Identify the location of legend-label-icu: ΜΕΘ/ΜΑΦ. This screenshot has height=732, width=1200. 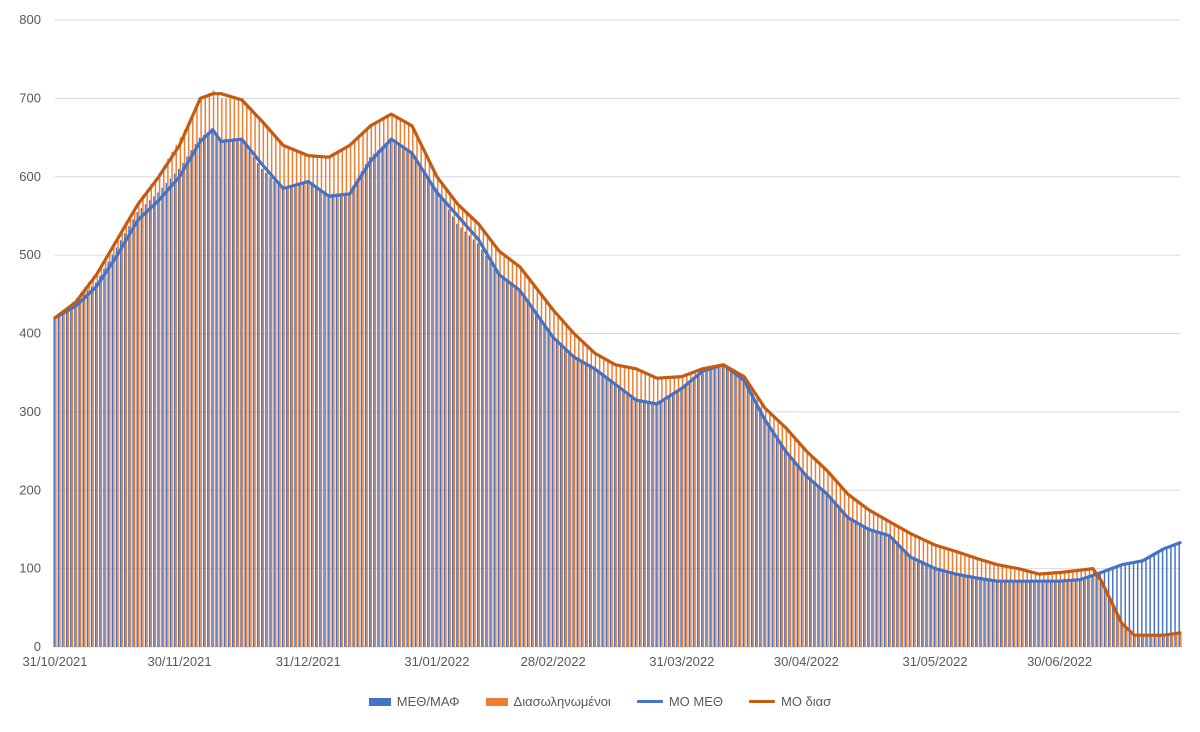
(428, 701).